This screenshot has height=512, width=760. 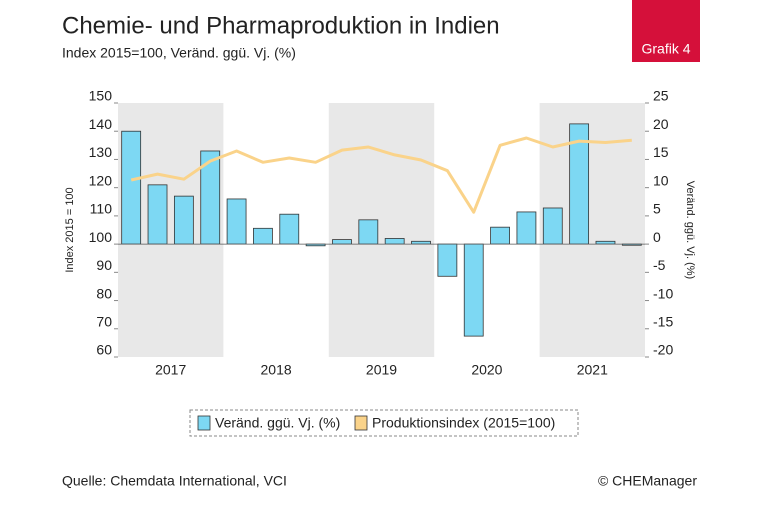 What do you see at coordinates (647, 481) in the screenshot?
I see `copyright: © CHEManager` at bounding box center [647, 481].